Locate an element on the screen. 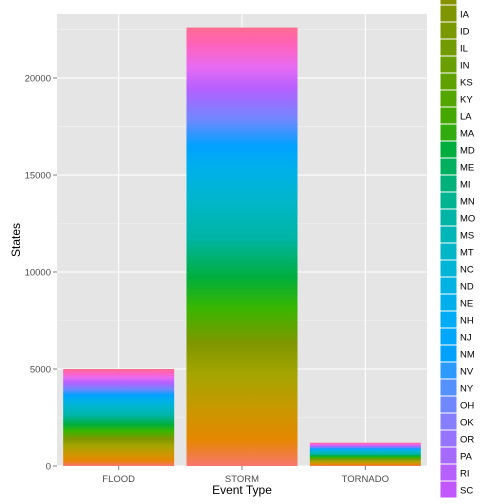  legend-label: MS is located at coordinates (467, 236).